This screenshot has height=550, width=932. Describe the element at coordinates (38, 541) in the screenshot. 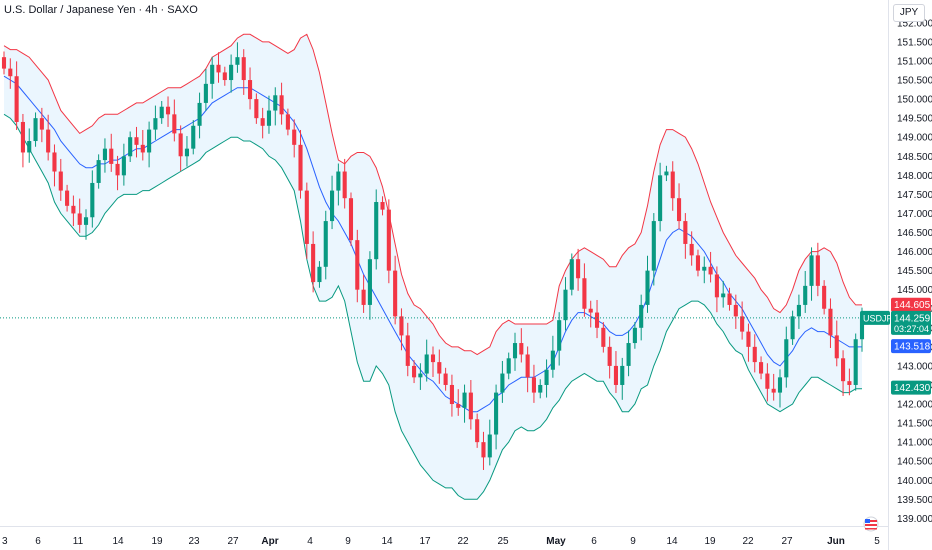

I see `x-tick-label: 6` at that location.